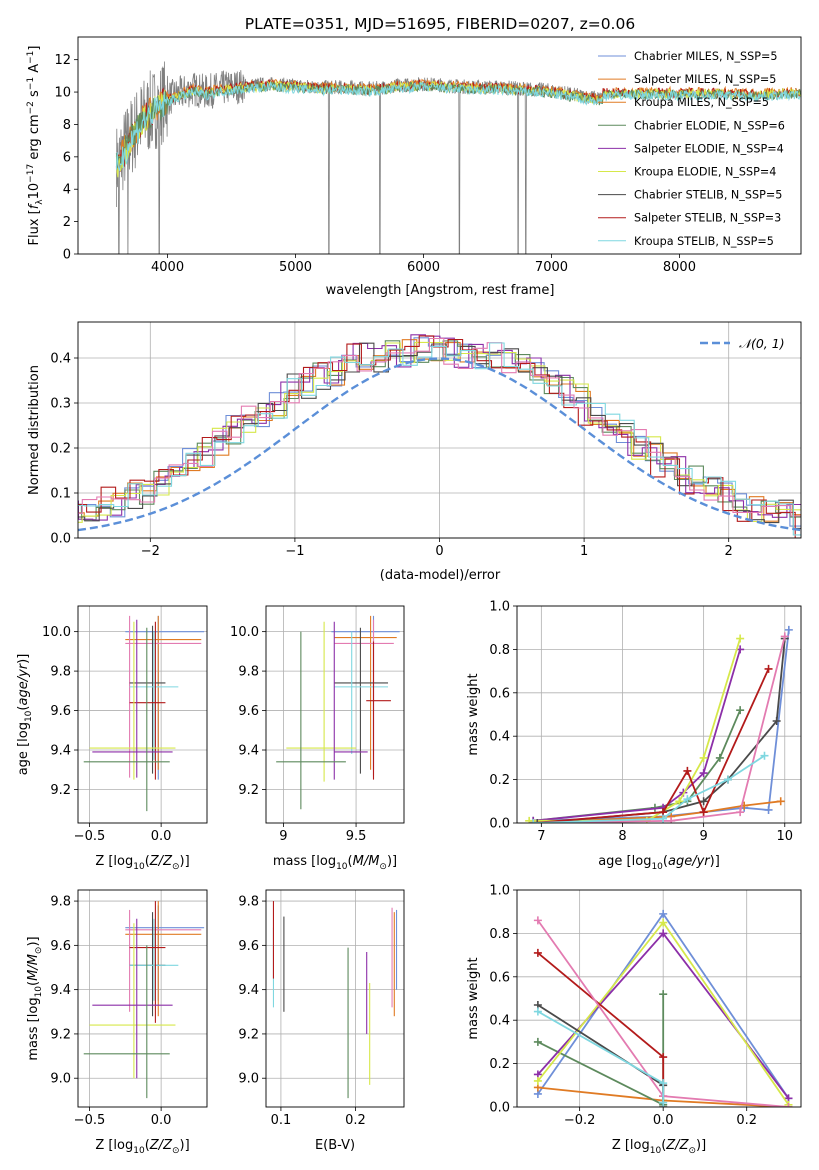  I want to click on x-tick-label: 7, so click(541, 836).